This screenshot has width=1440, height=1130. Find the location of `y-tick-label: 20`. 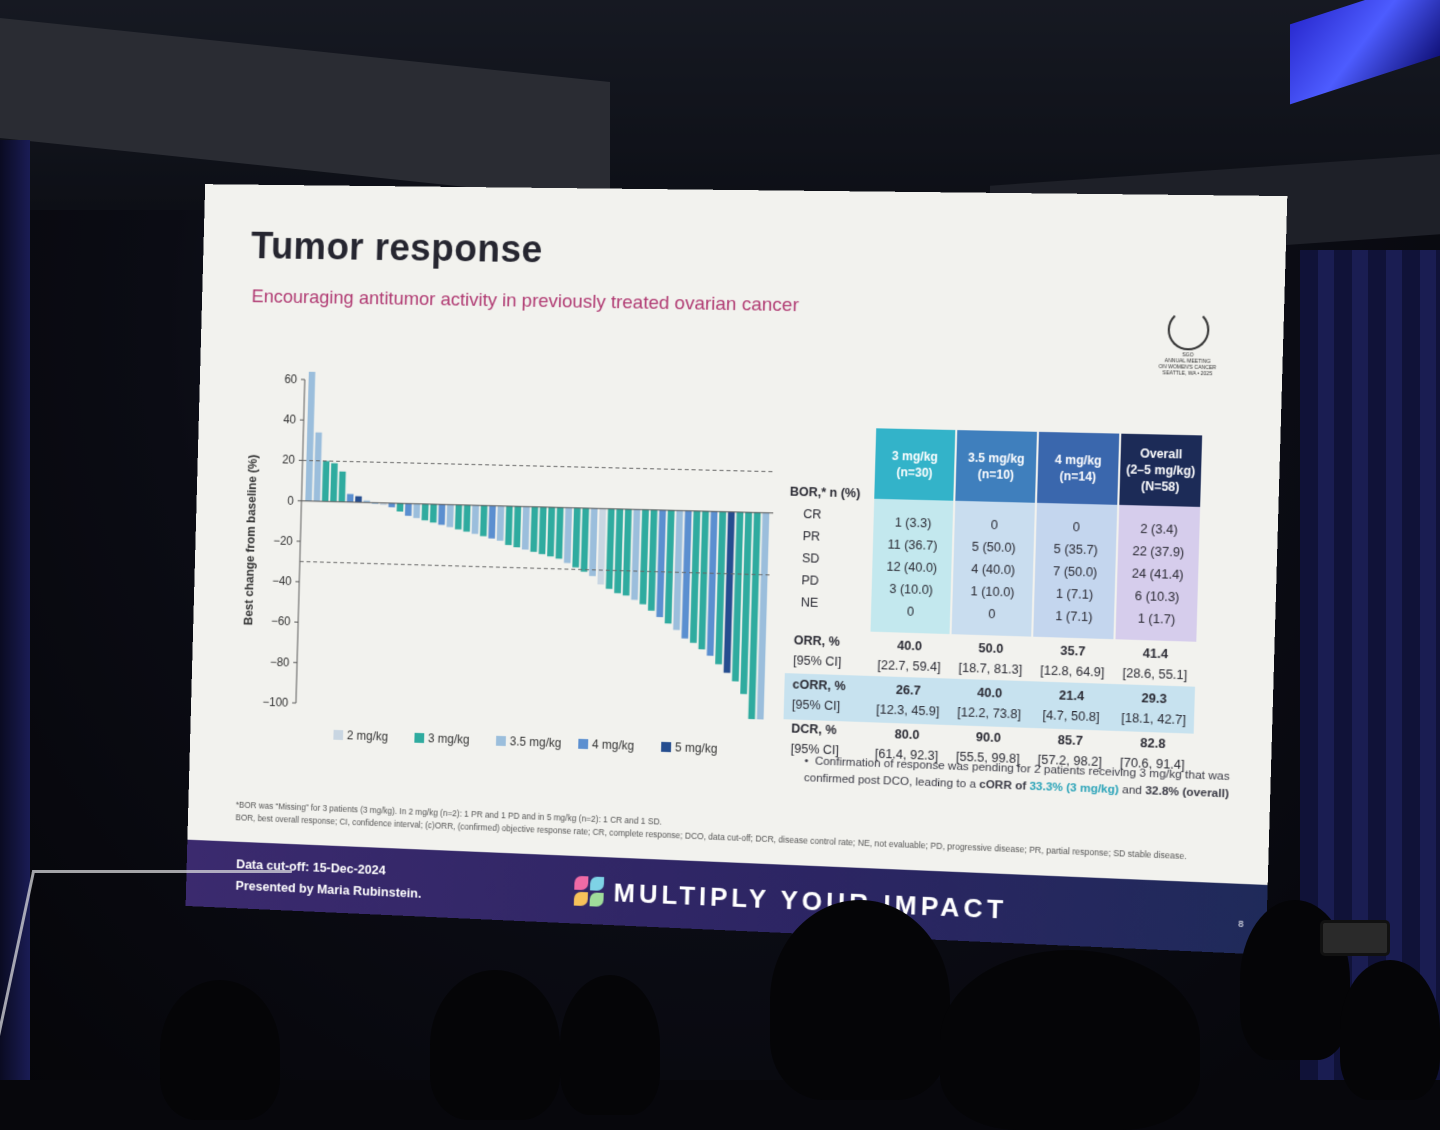

y-tick-label: 20 is located at coordinates (289, 460).